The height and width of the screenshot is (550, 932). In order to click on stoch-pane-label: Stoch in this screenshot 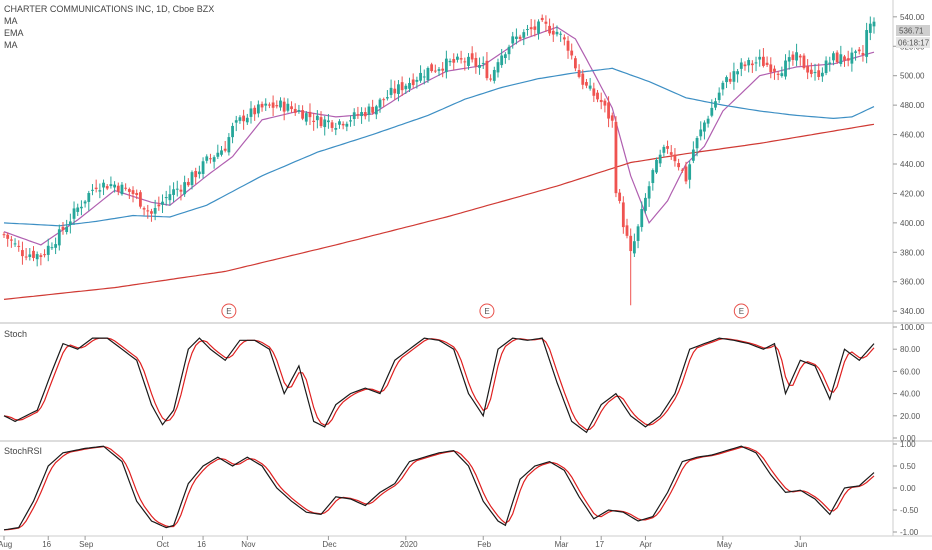, I will do `click(15, 334)`.